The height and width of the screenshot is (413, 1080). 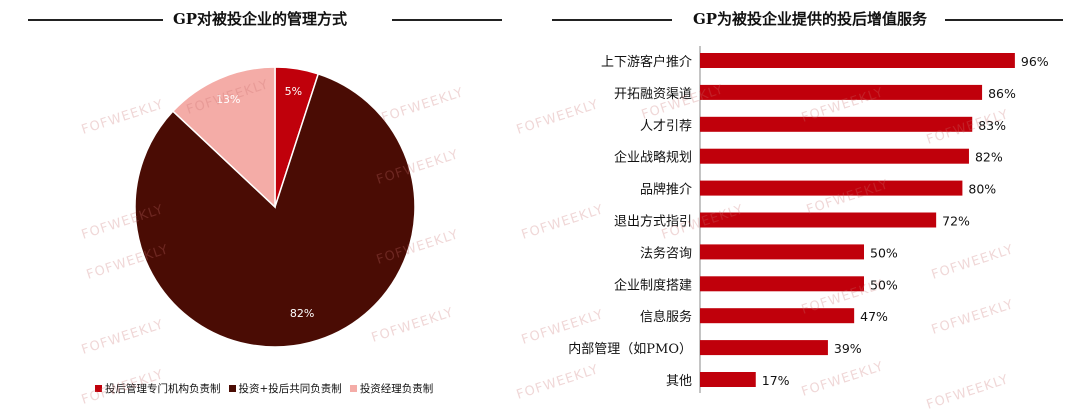 I want to click on legend-item: 投资+投后共同负责制, so click(x=285, y=388).